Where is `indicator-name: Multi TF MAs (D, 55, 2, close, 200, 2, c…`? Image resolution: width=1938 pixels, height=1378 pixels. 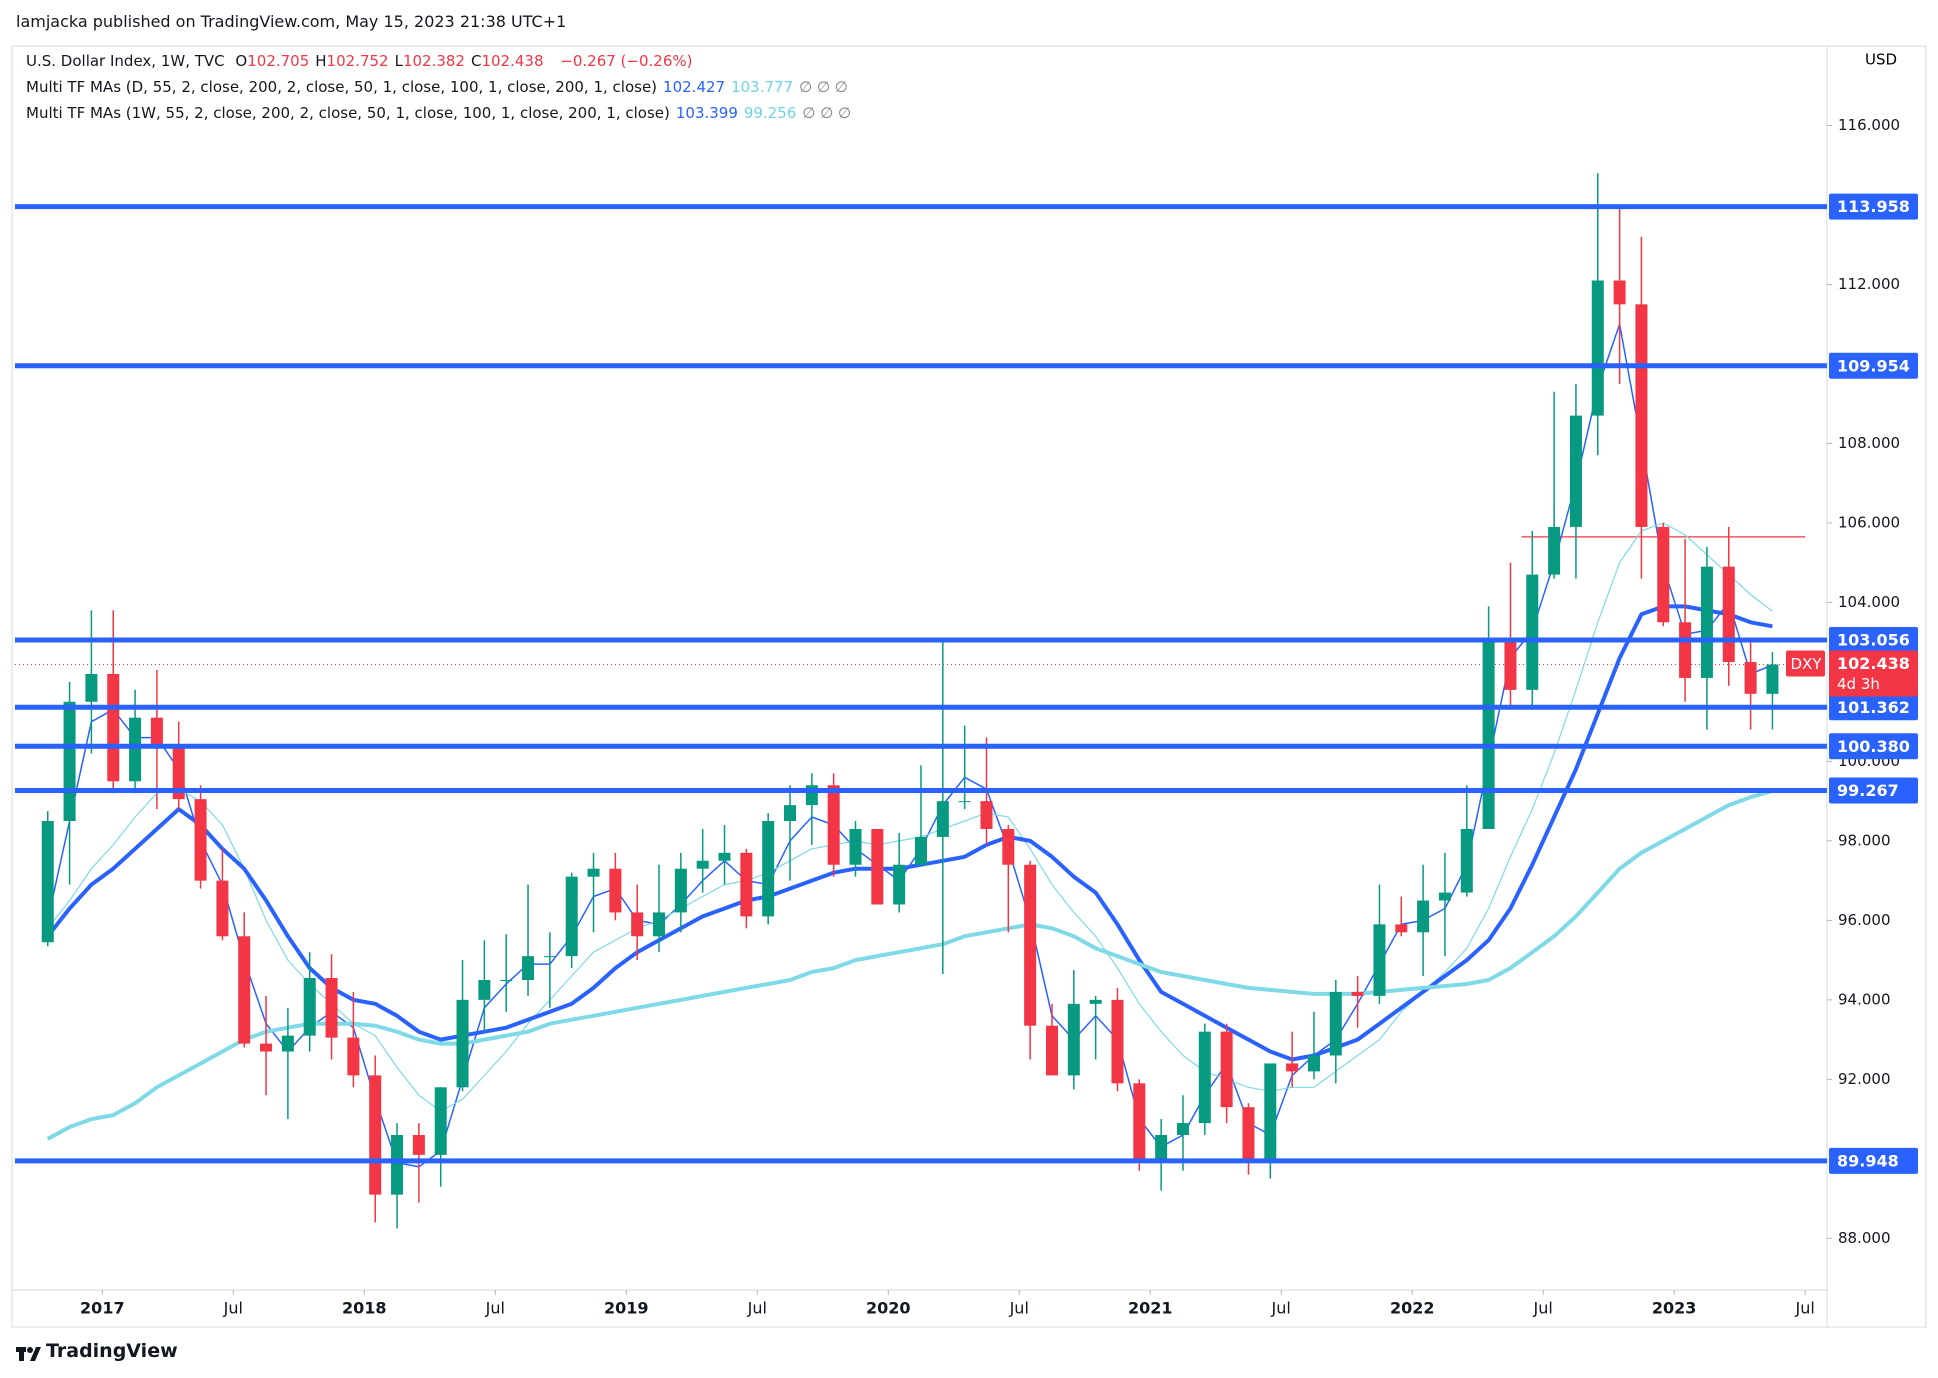
indicator-name: Multi TF MAs (D, 55, 2, close, 200, 2, c… is located at coordinates (342, 87).